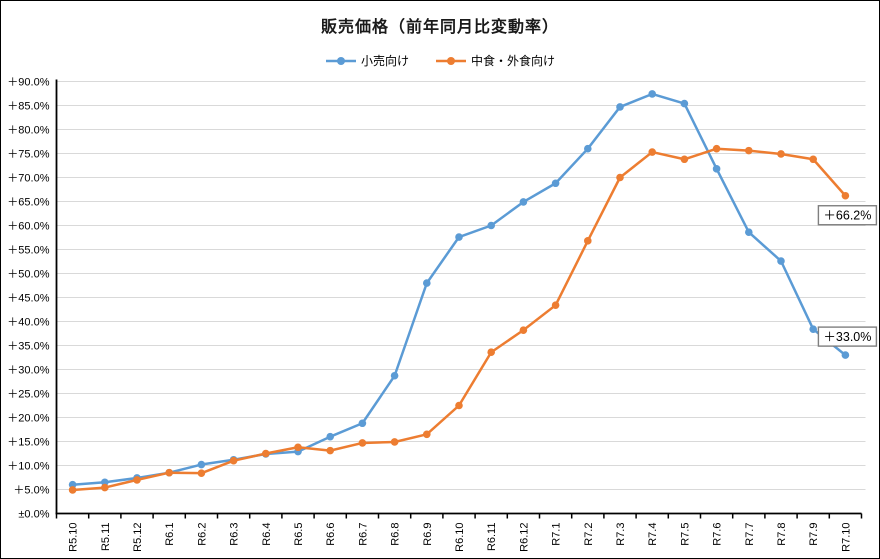  Describe the element at coordinates (439, 27) in the screenshot. I see `chart-title: 販売価格（前年同月比変動率）` at that location.